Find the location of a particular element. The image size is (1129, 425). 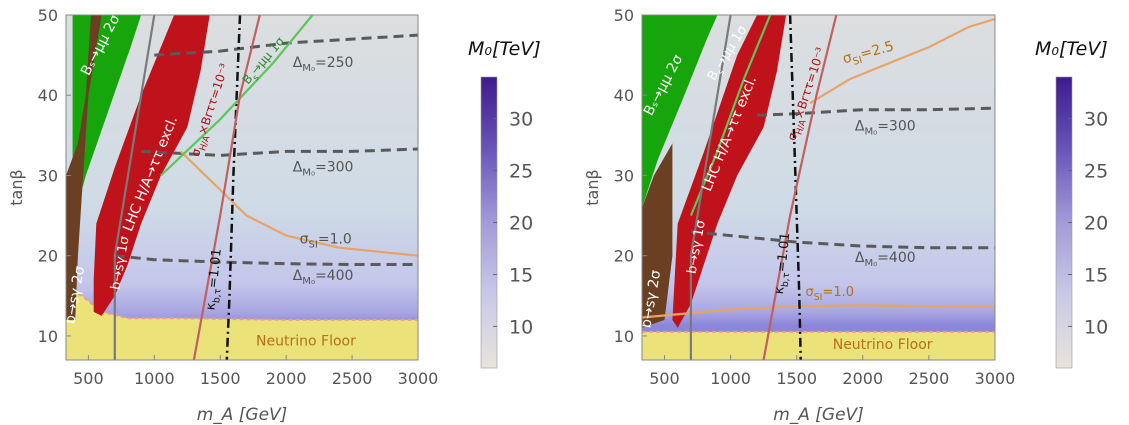

x-tick-label: 2000 is located at coordinates (862, 378).